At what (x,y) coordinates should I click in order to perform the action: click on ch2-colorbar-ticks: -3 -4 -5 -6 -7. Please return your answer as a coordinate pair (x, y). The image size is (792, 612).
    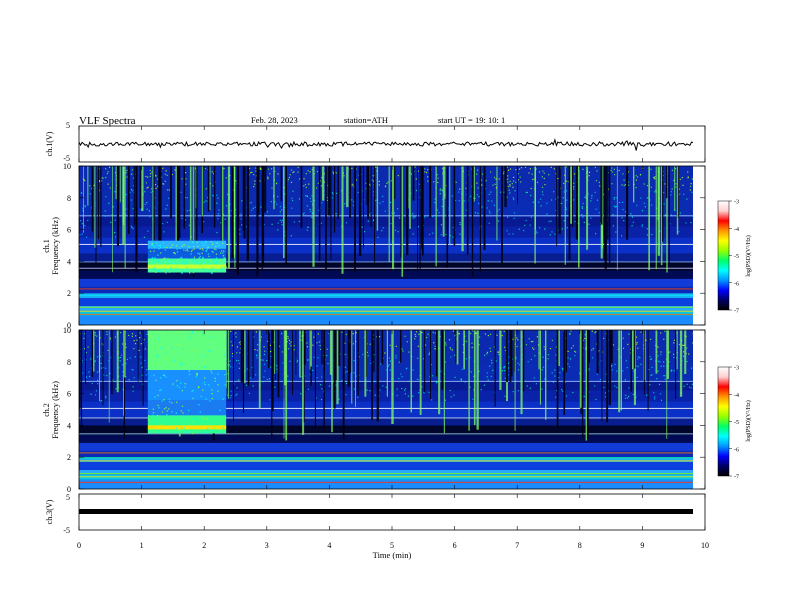
    Looking at the image, I should click on (734, 423).